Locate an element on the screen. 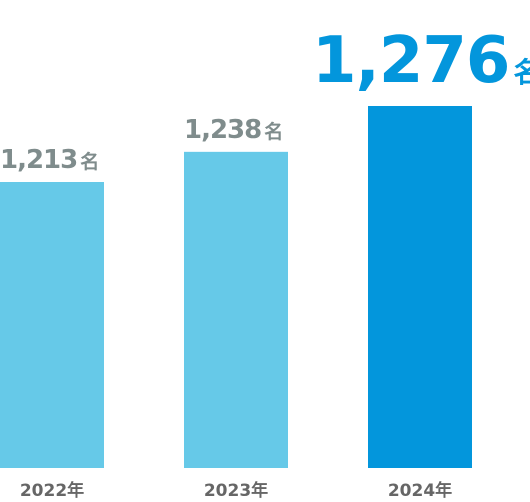  value-number: 1,238 is located at coordinates (222, 130).